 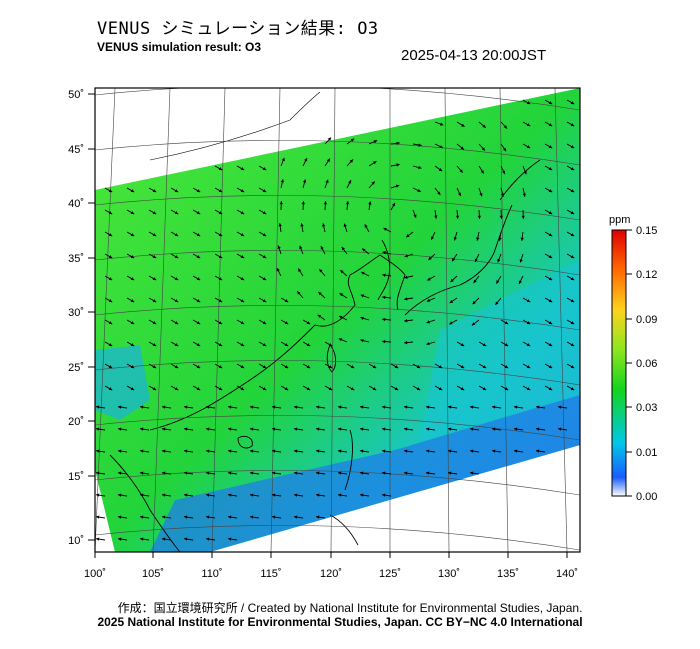 I want to click on philippines-coastline, so click(x=344, y=487).